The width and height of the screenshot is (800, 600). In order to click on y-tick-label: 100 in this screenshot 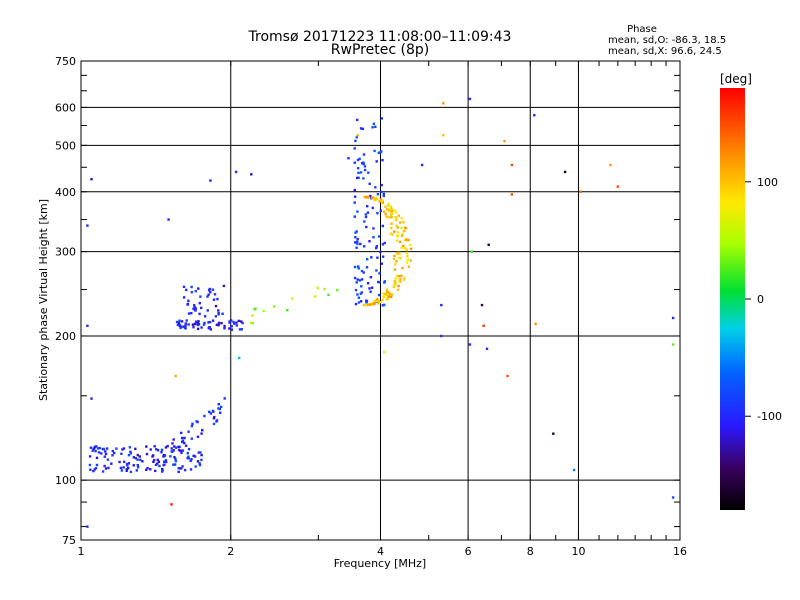, I will do `click(65, 480)`.